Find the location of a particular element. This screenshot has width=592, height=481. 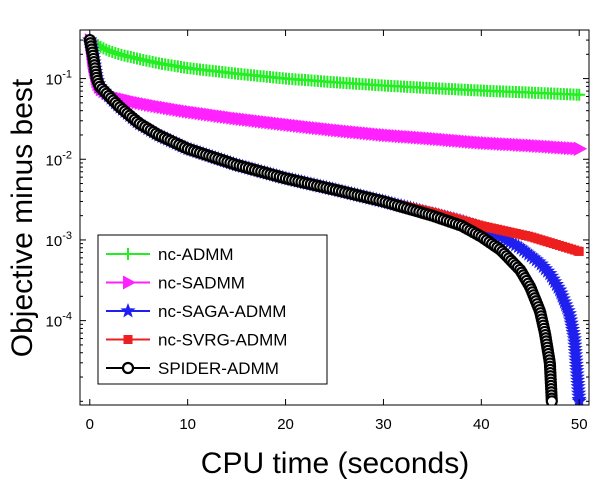

x-axis-title: CPU time (seconds) is located at coordinates (335, 463).